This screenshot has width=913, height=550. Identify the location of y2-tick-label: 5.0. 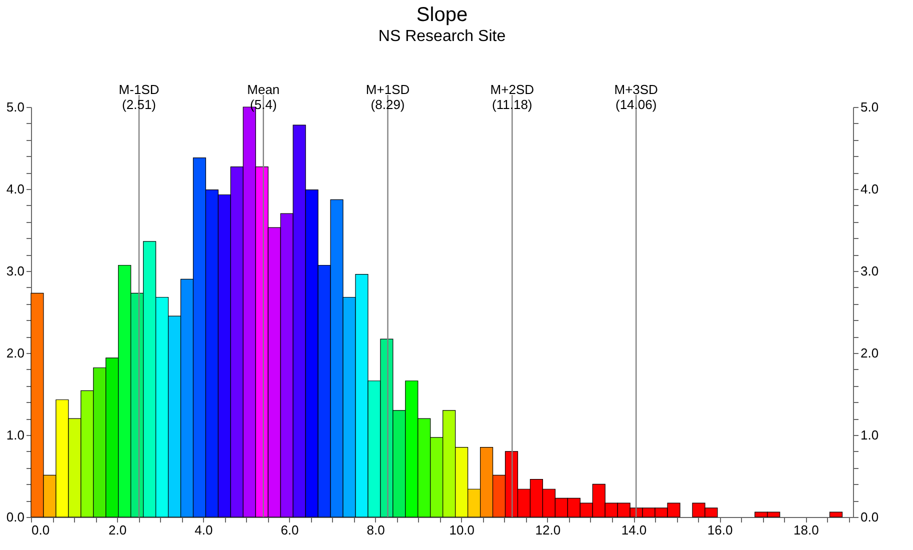
(869, 107).